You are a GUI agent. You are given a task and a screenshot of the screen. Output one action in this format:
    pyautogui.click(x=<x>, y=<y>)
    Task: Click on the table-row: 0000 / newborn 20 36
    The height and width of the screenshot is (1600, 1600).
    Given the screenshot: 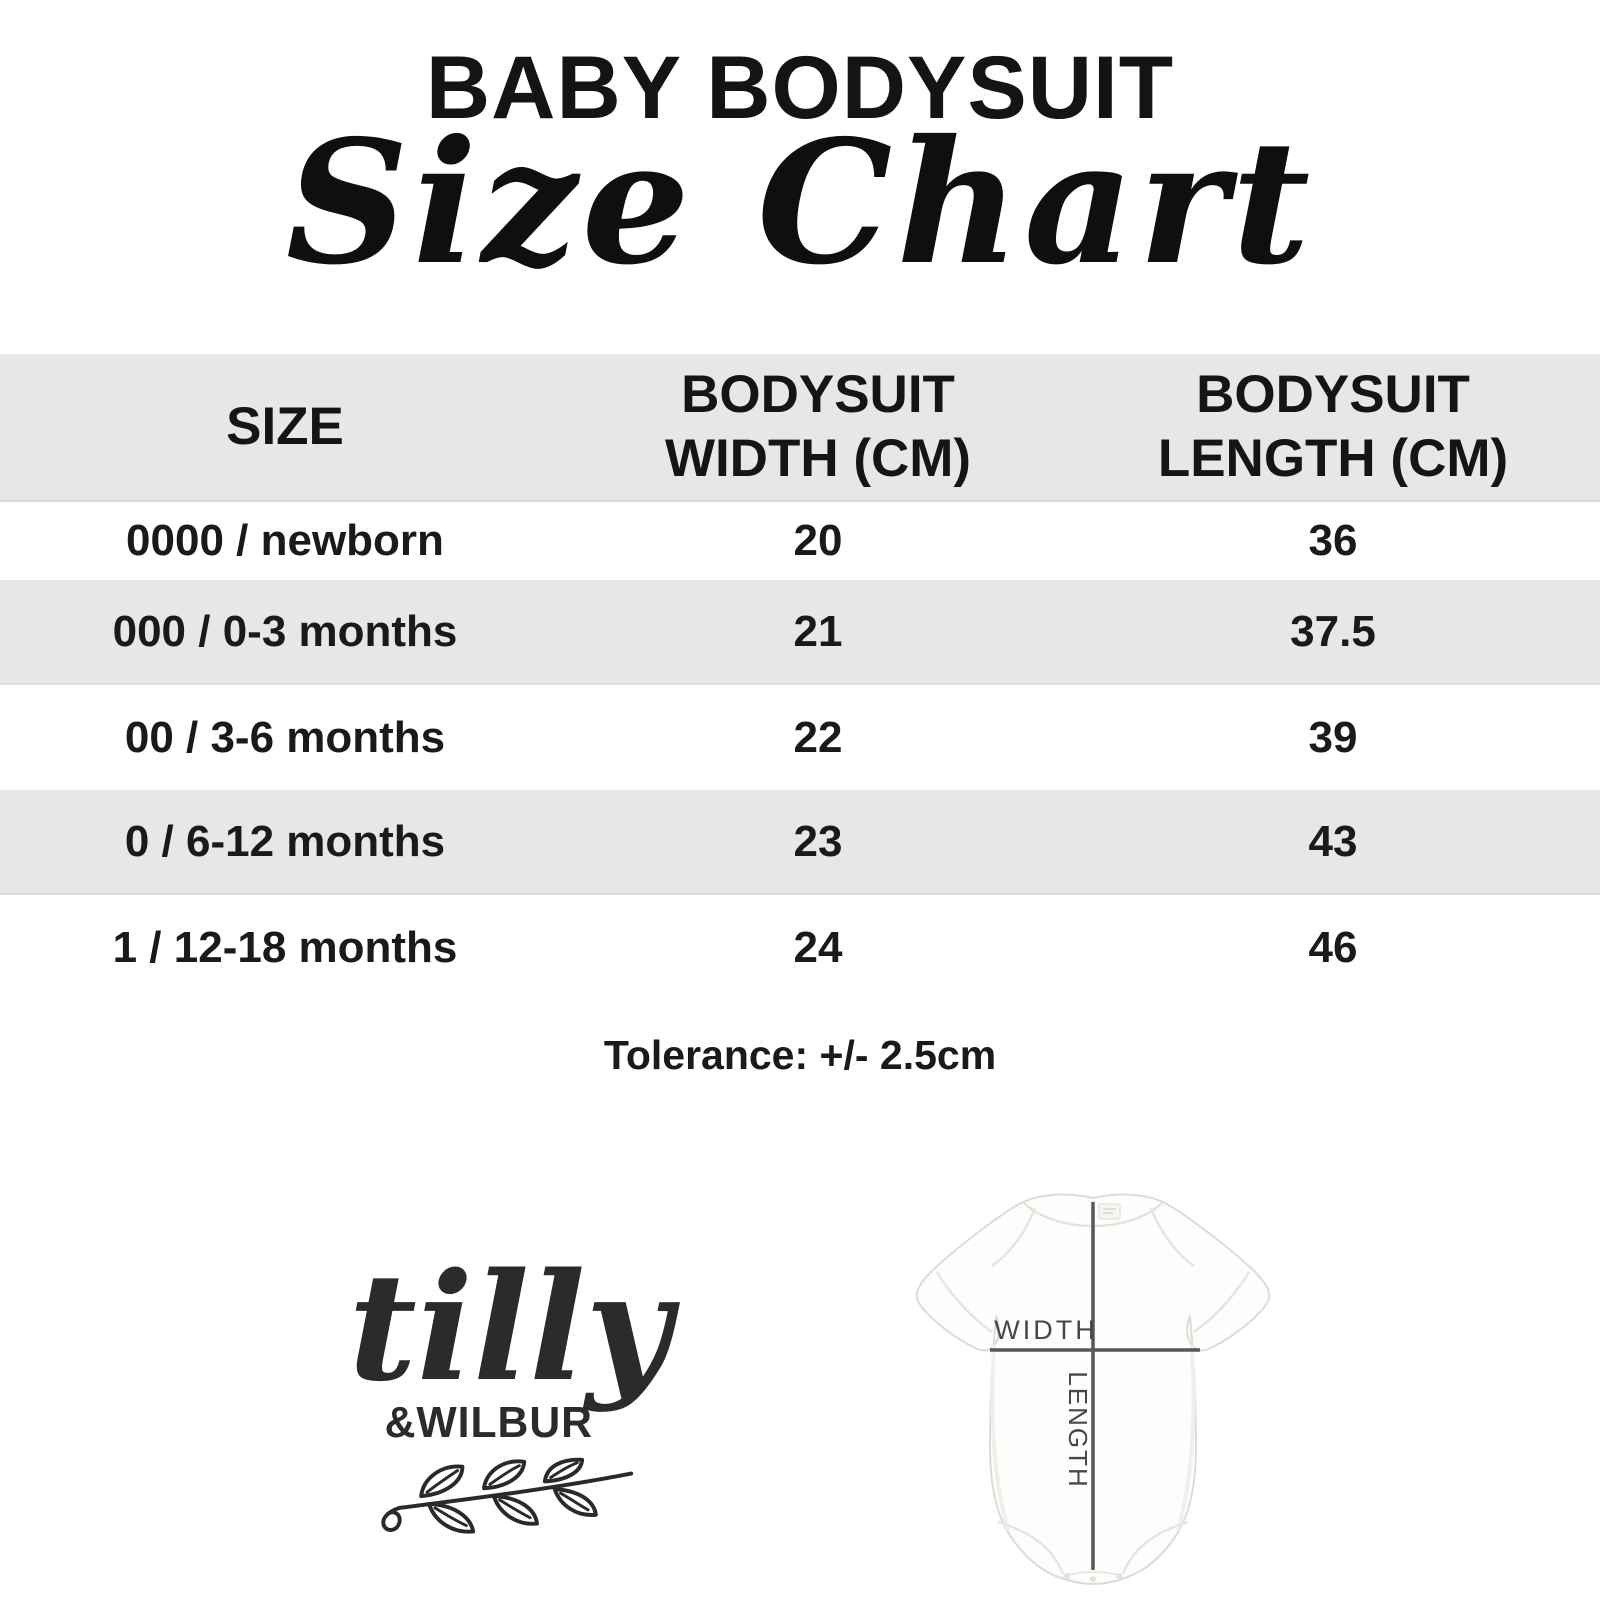 What is the action you would take?
    pyautogui.click(x=800, y=541)
    